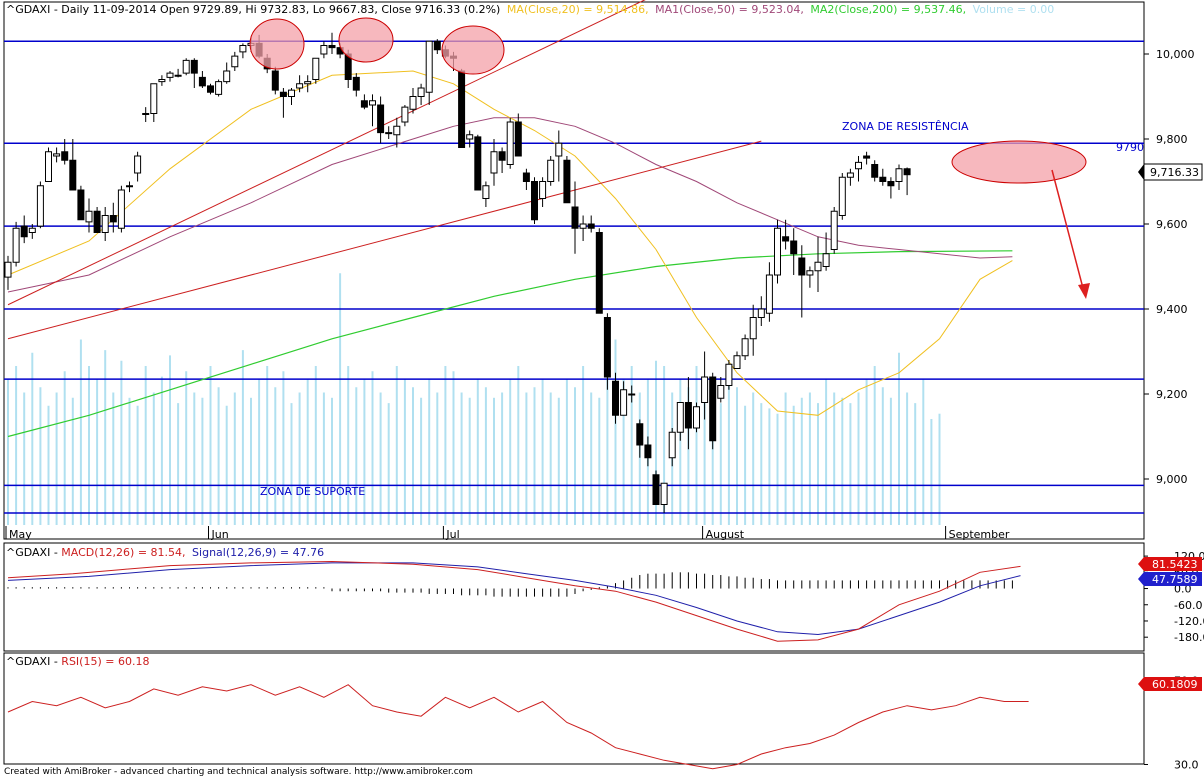 This screenshot has height=781, width=1204. I want to click on price-tick-label: 9,200, so click(1172, 394).